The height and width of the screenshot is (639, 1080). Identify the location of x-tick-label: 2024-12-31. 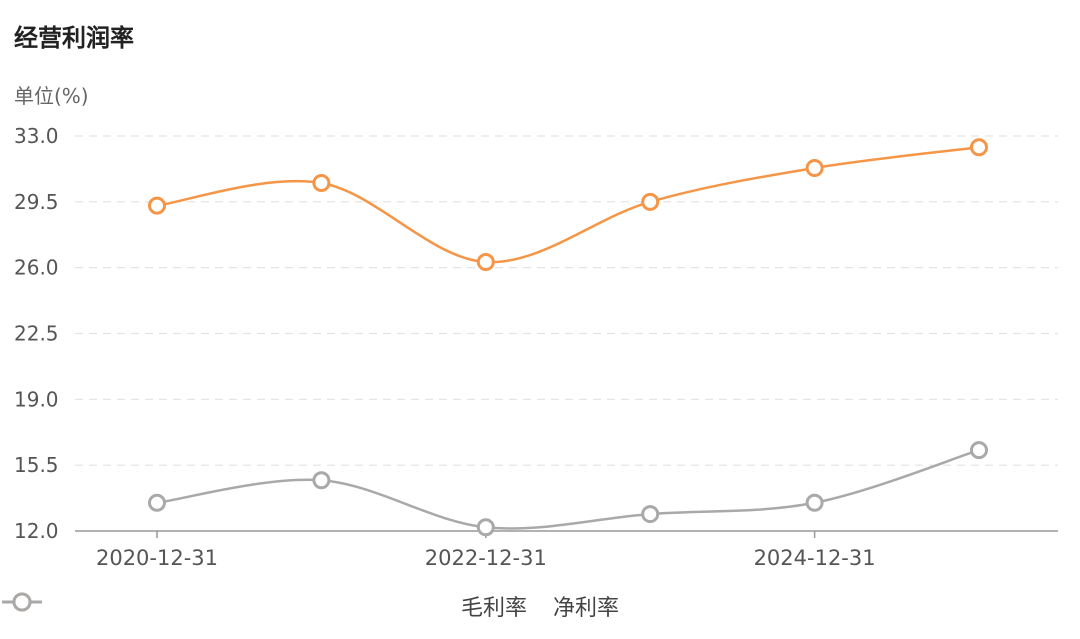
(815, 558).